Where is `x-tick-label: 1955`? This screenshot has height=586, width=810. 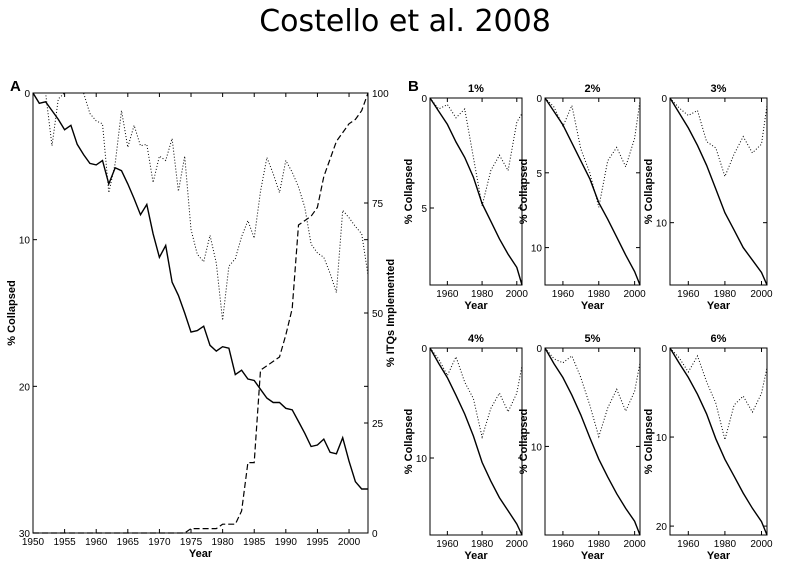
x-tick-label: 1955 is located at coordinates (64, 542).